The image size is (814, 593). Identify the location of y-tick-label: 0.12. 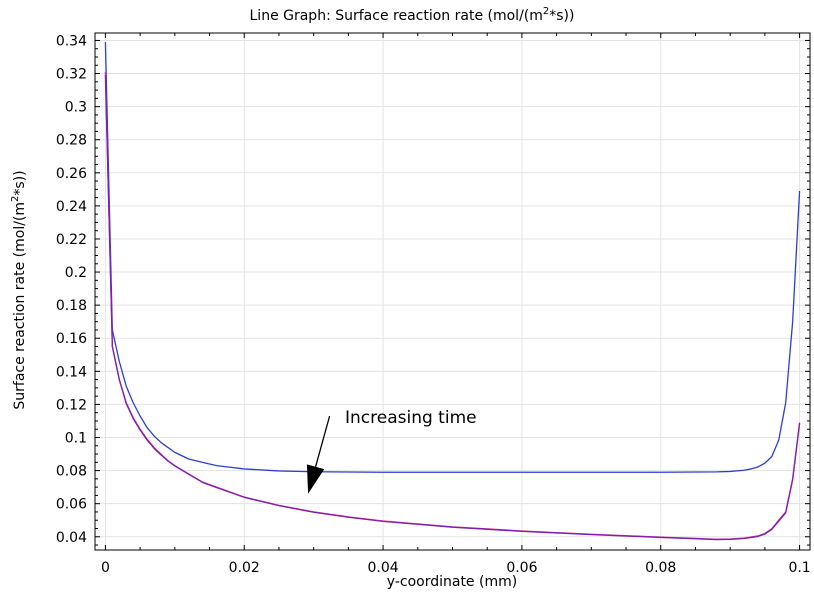
(71, 405).